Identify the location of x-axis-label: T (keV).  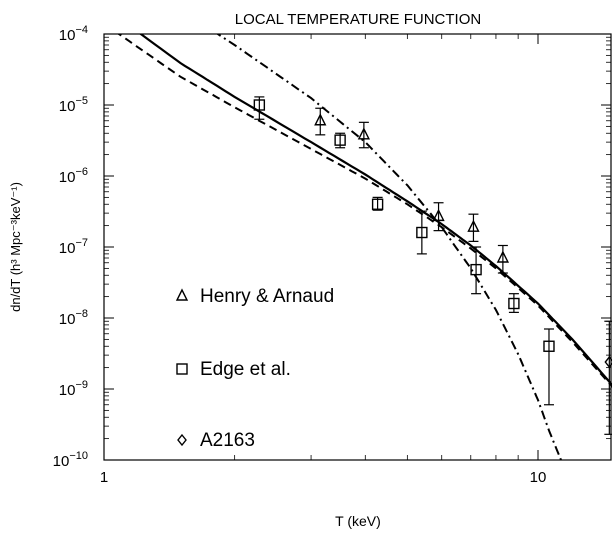
(358, 521).